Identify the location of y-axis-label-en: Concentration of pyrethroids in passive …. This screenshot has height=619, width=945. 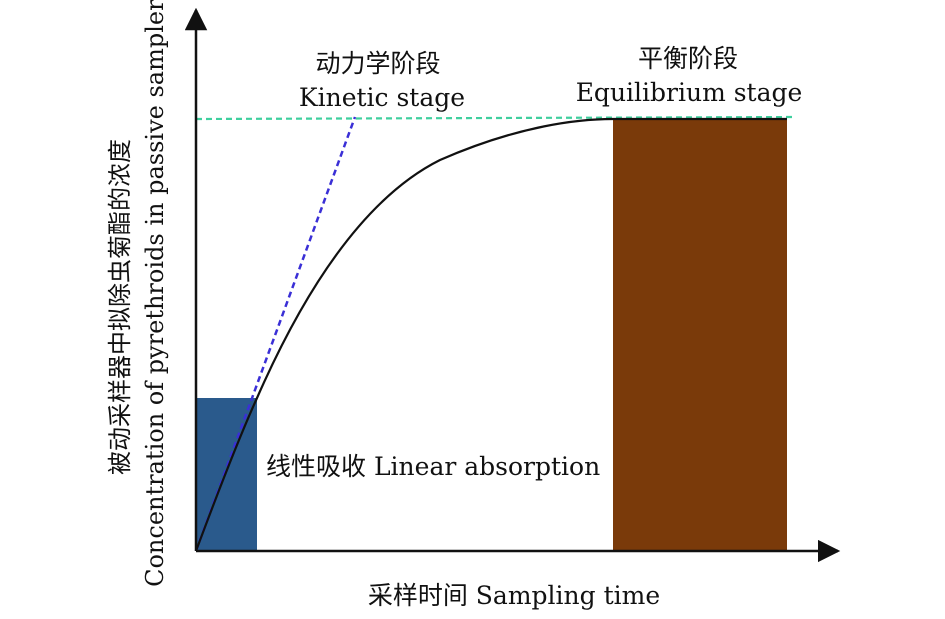
(155, 293).